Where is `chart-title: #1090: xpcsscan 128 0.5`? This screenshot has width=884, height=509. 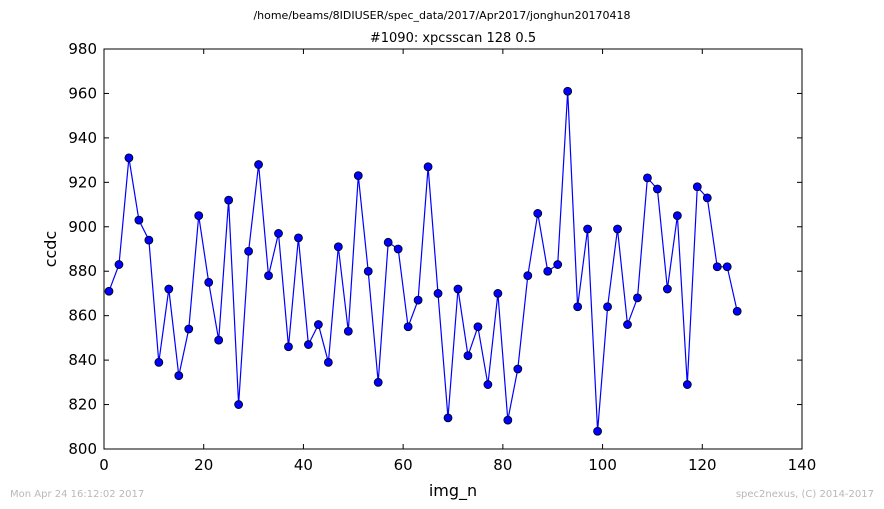
chart-title: #1090: xpcsscan 128 0.5 is located at coordinates (453, 38).